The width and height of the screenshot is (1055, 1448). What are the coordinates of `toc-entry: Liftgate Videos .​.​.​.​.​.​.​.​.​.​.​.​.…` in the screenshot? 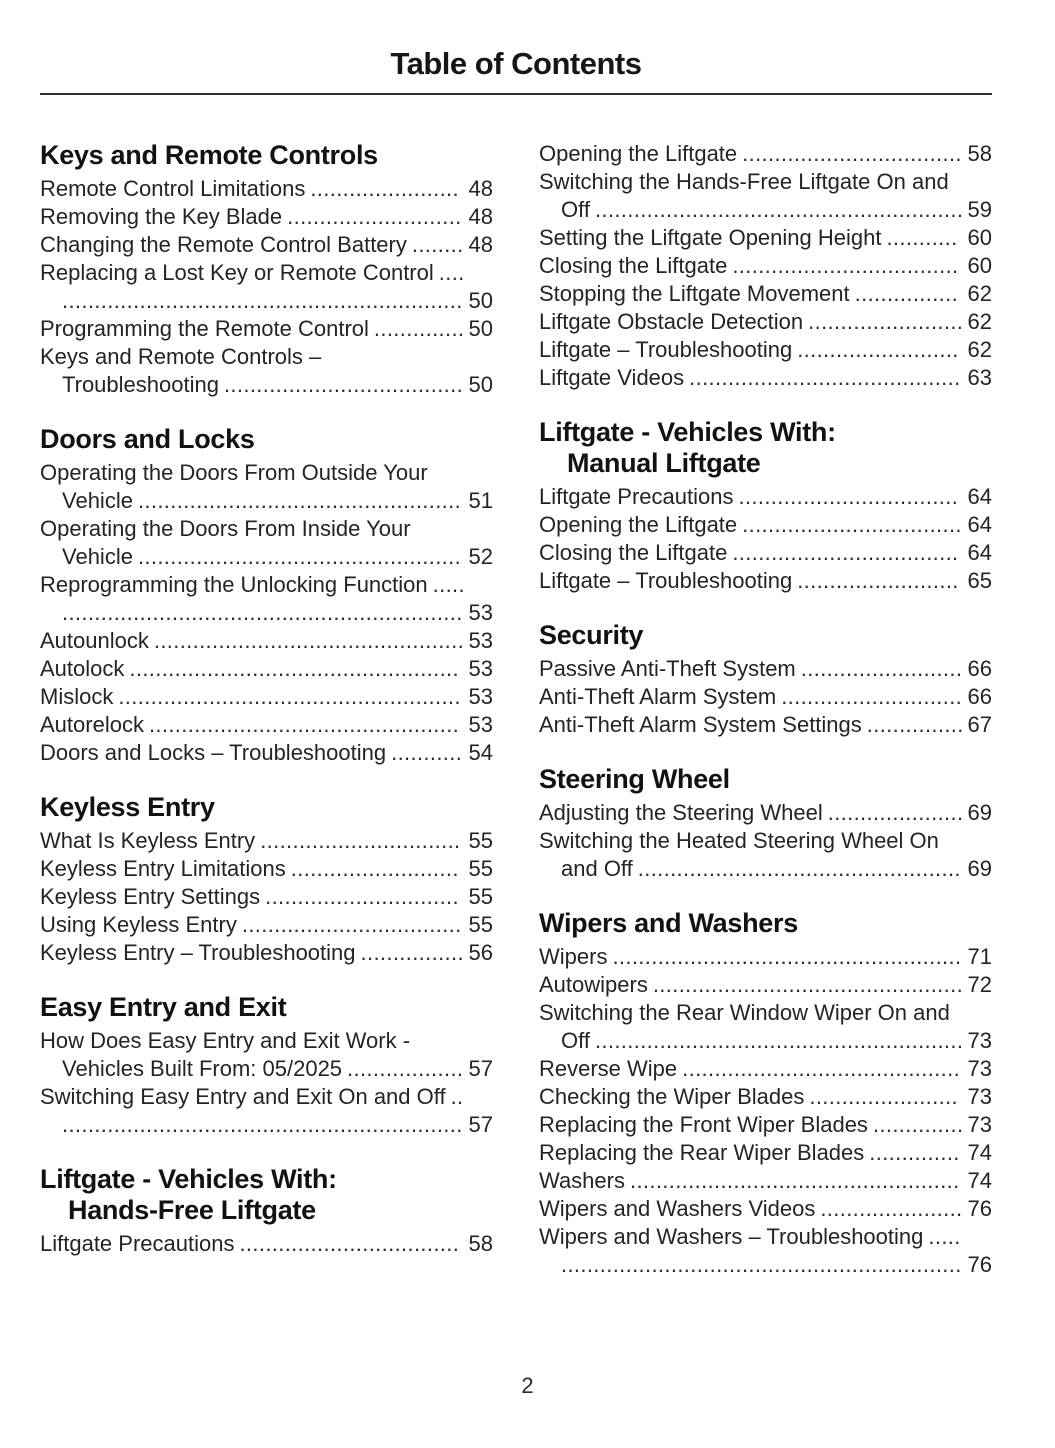 It's located at (765, 378).